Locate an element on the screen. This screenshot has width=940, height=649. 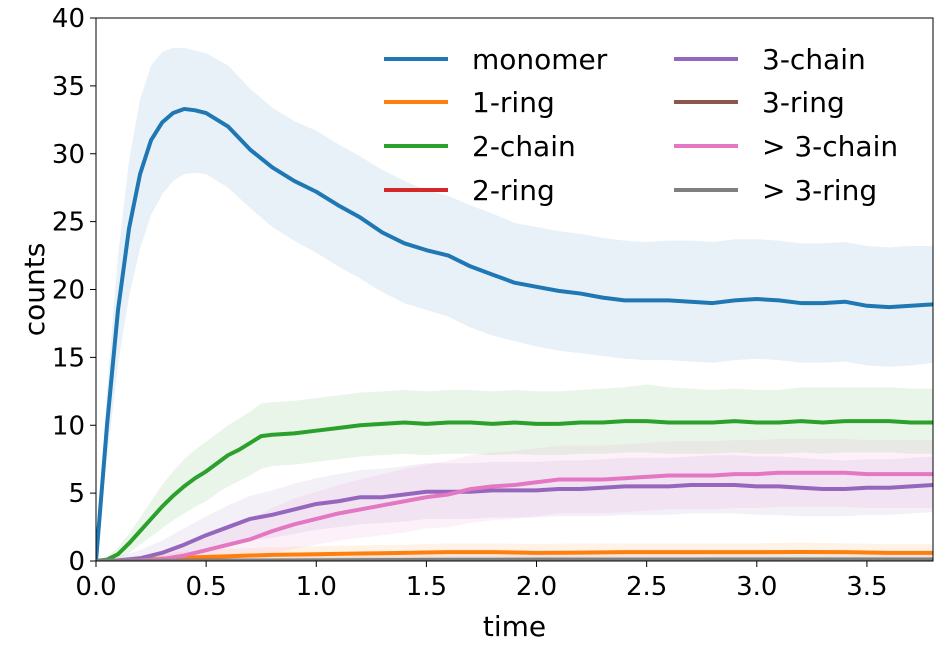
legend-entry-2-ring: 2-ring is located at coordinates (469, 190).